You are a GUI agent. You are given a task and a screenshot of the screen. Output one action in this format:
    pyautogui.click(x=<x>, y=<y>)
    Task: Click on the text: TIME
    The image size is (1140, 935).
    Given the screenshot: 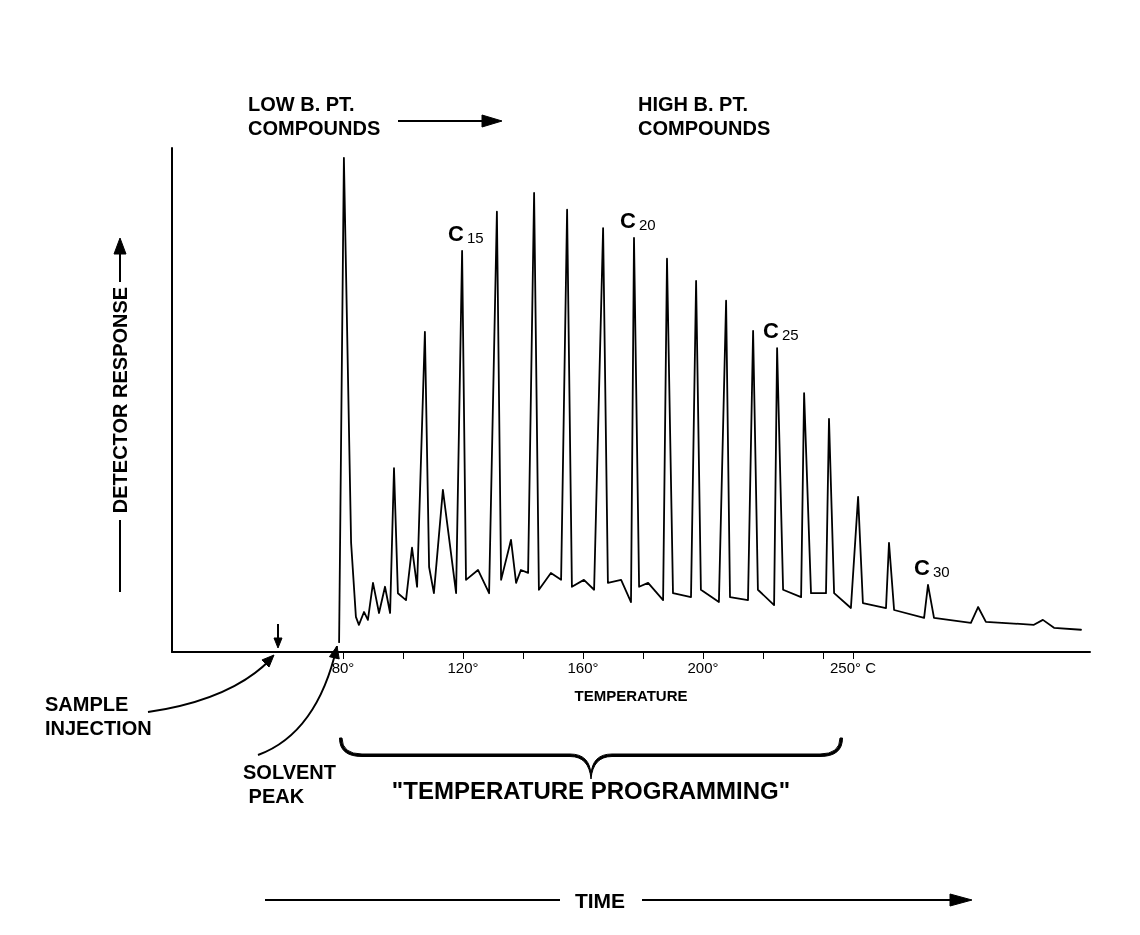 What is the action you would take?
    pyautogui.click(x=600, y=900)
    